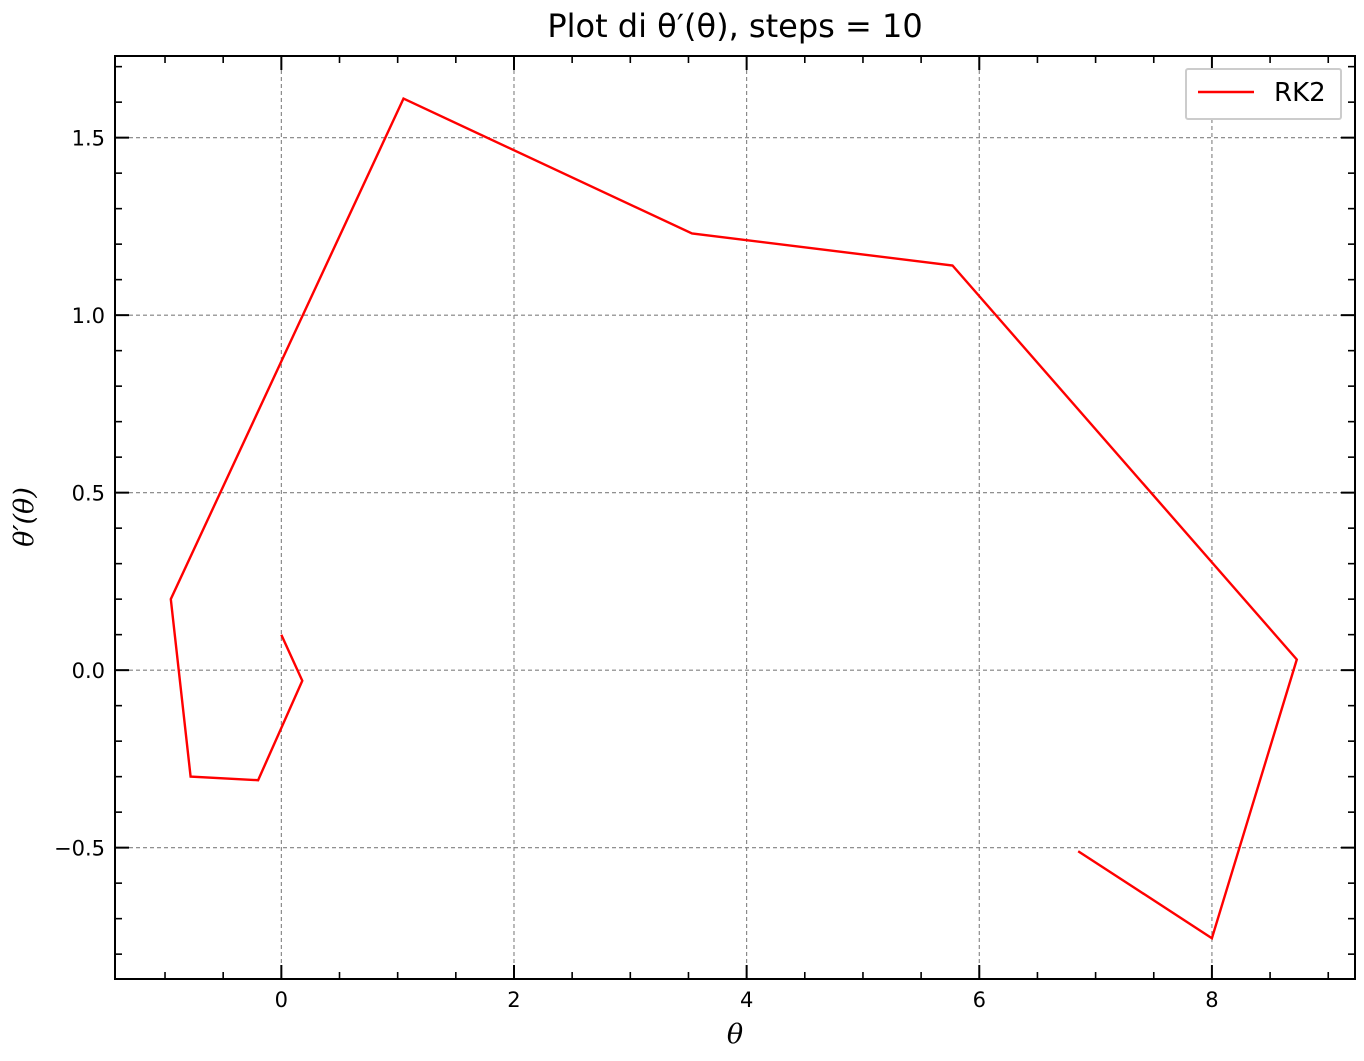 The height and width of the screenshot is (1061, 1364). I want to click on x-tick-label: 4, so click(746, 1000).